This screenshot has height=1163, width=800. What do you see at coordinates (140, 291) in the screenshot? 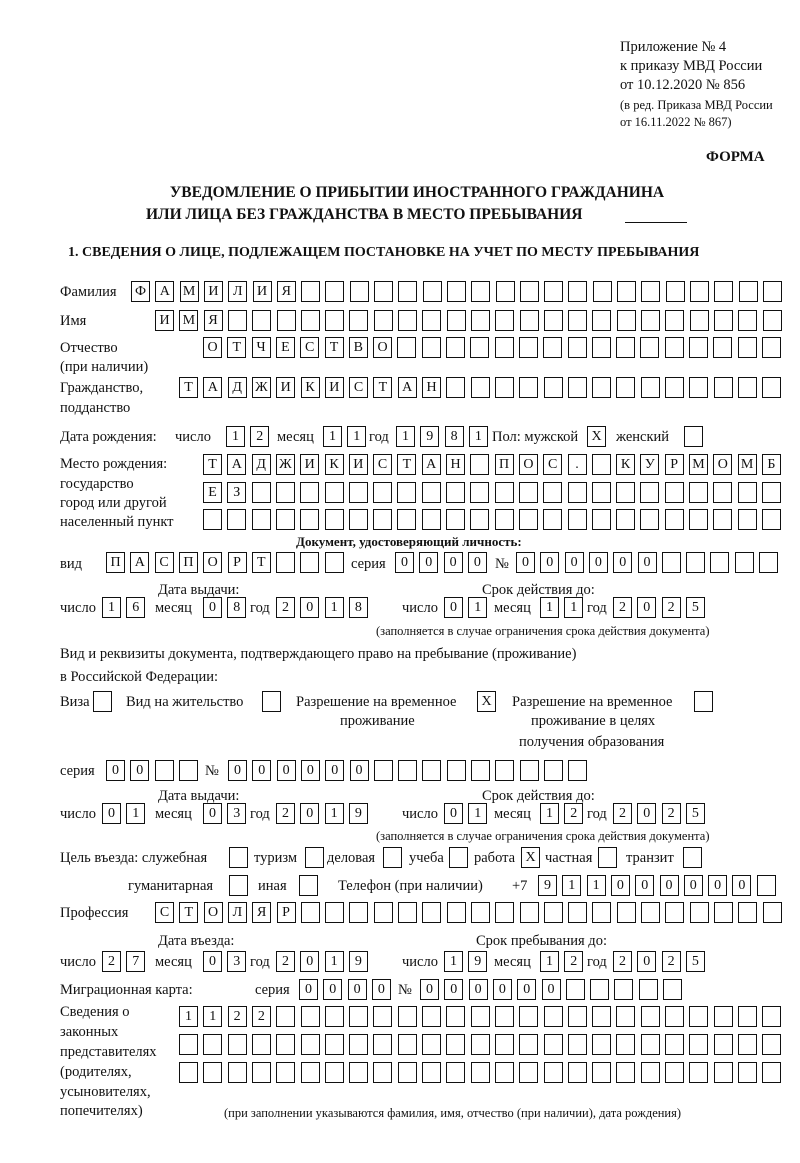
I see `char-box: Ф` at bounding box center [140, 291].